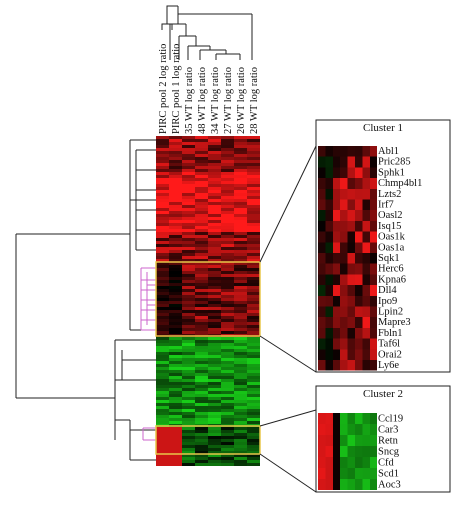 Image resolution: width=474 pixels, height=506 pixels. What do you see at coordinates (388, 365) in the screenshot?
I see `gene-label: Ly6e` at bounding box center [388, 365].